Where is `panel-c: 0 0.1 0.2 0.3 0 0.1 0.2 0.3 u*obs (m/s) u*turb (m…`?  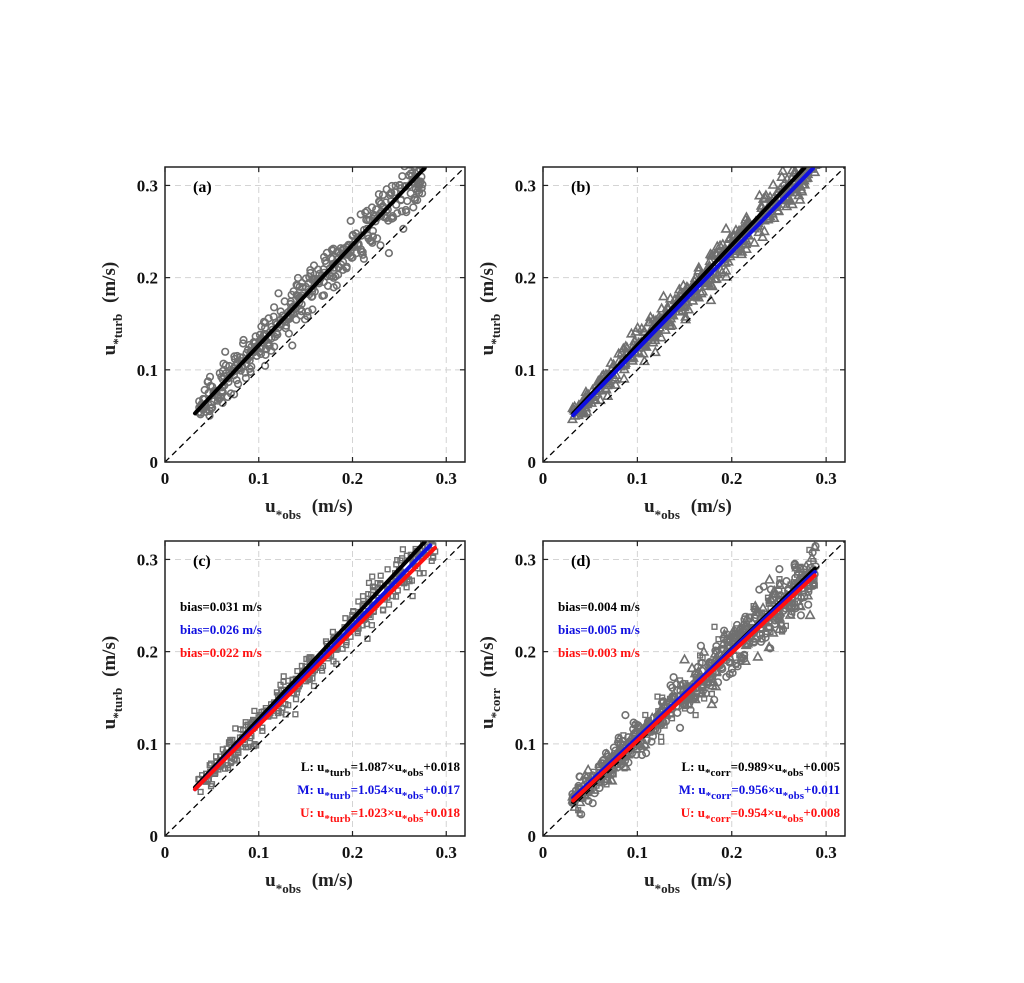
panel-c: 0 0.1 0.2 0.3 0 0.1 0.2 0.3 u*obs (m/s) u*turb (m… is located at coordinates (282, 718).